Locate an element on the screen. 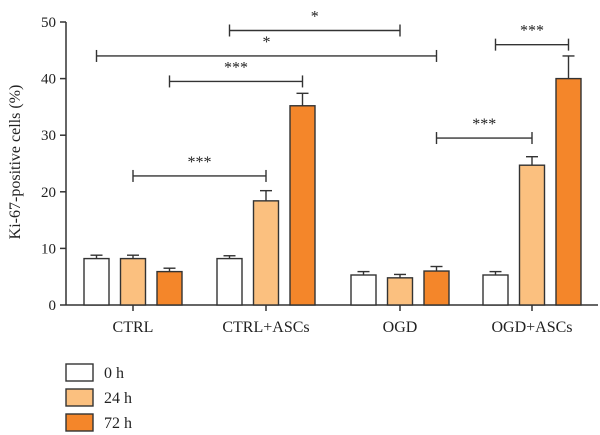  x-tick-label: CTRL+ASCs is located at coordinates (265, 327).